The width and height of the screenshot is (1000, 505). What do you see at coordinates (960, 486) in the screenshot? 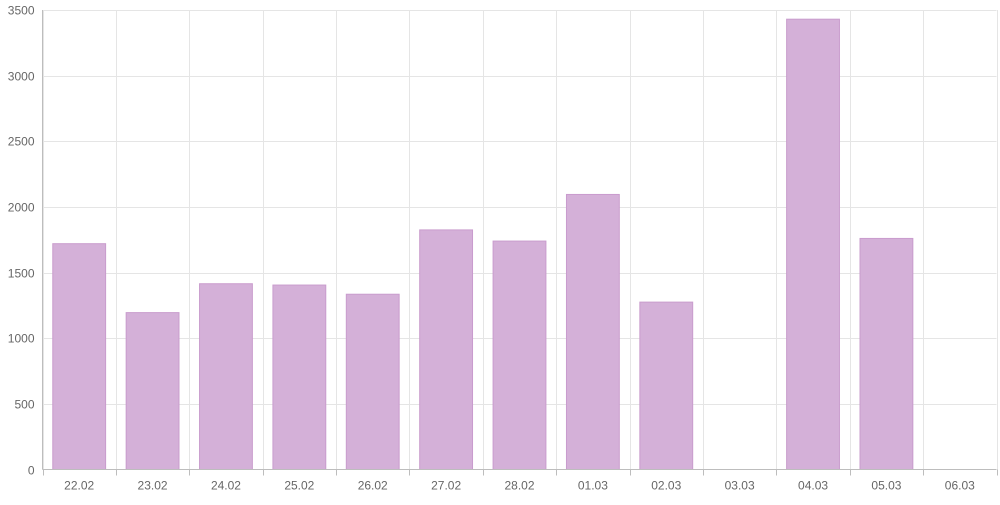
I see `x-tick-label: 06.03` at bounding box center [960, 486].